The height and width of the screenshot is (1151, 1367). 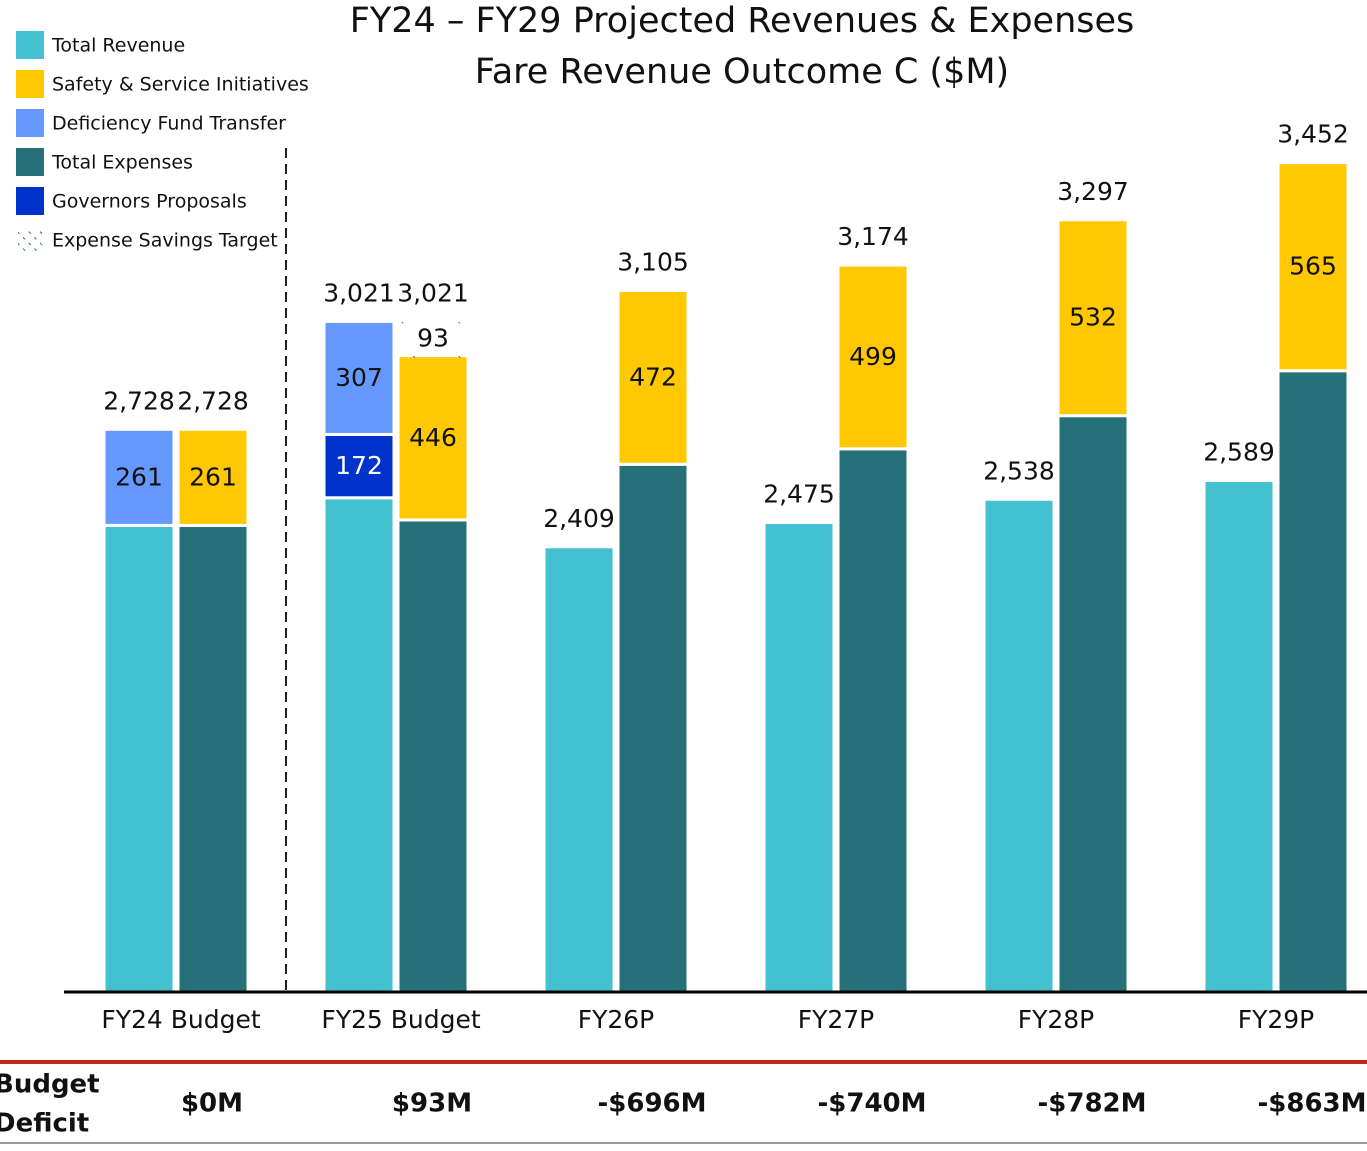 I want to click on x-tick-label: FY29P, so click(x=1276, y=1019).